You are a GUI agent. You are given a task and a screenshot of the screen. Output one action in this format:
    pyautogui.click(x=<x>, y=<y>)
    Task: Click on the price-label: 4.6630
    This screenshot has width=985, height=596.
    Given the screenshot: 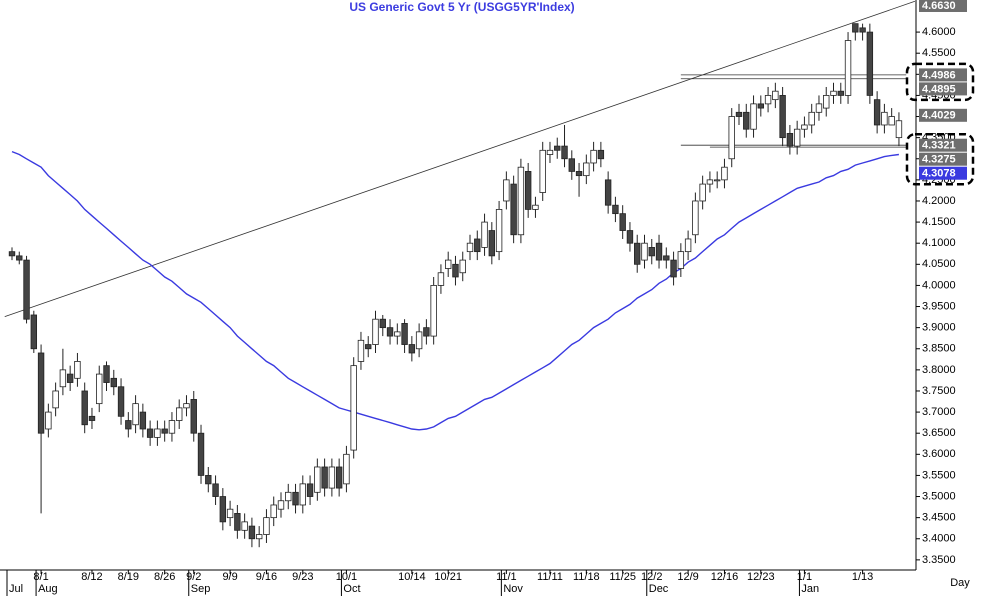 What is the action you would take?
    pyautogui.click(x=939, y=6)
    